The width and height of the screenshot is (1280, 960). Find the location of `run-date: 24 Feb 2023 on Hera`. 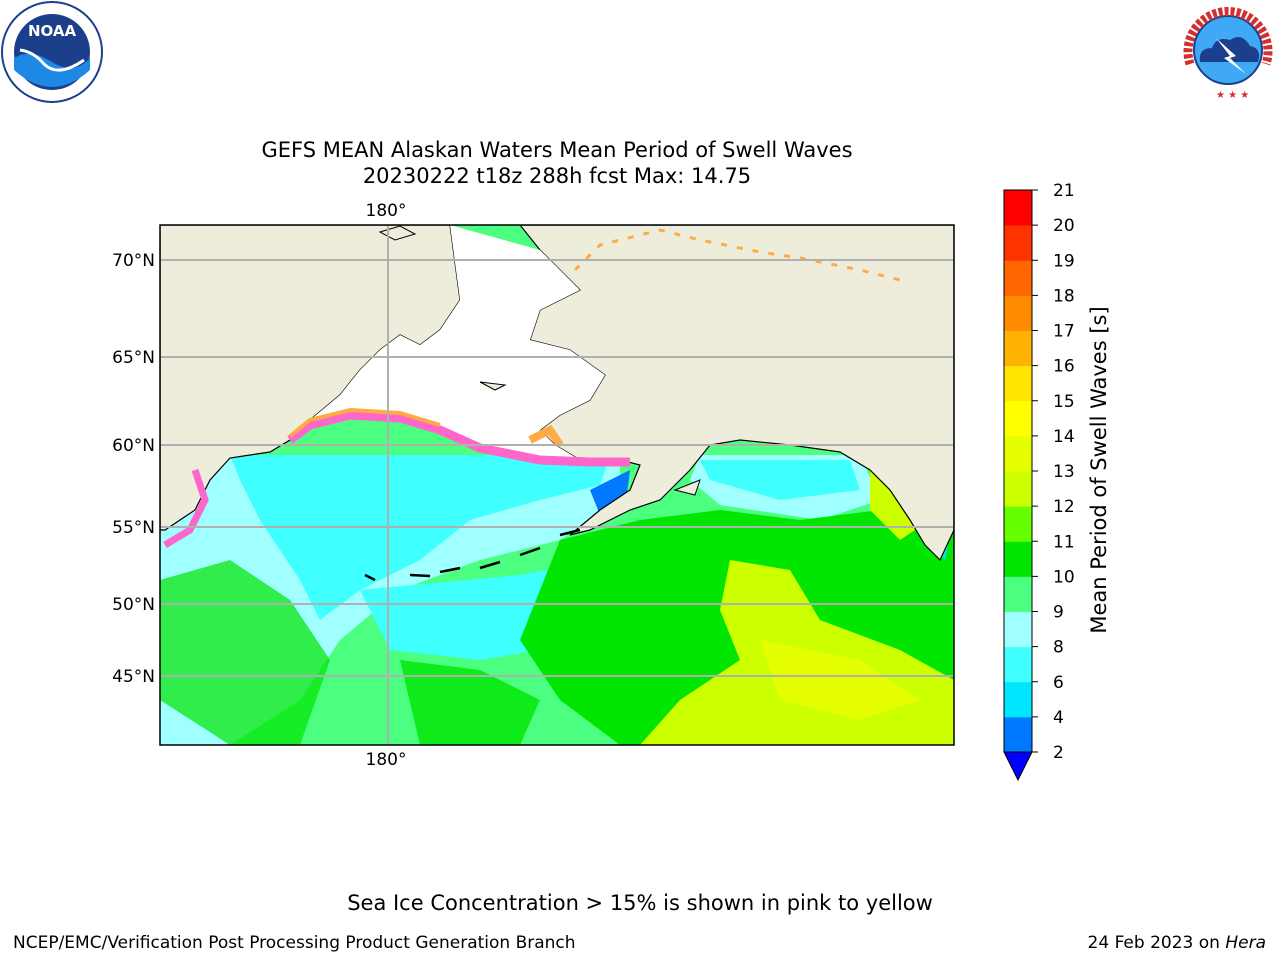

run-date: 24 Feb 2023 on Hera is located at coordinates (1177, 943).